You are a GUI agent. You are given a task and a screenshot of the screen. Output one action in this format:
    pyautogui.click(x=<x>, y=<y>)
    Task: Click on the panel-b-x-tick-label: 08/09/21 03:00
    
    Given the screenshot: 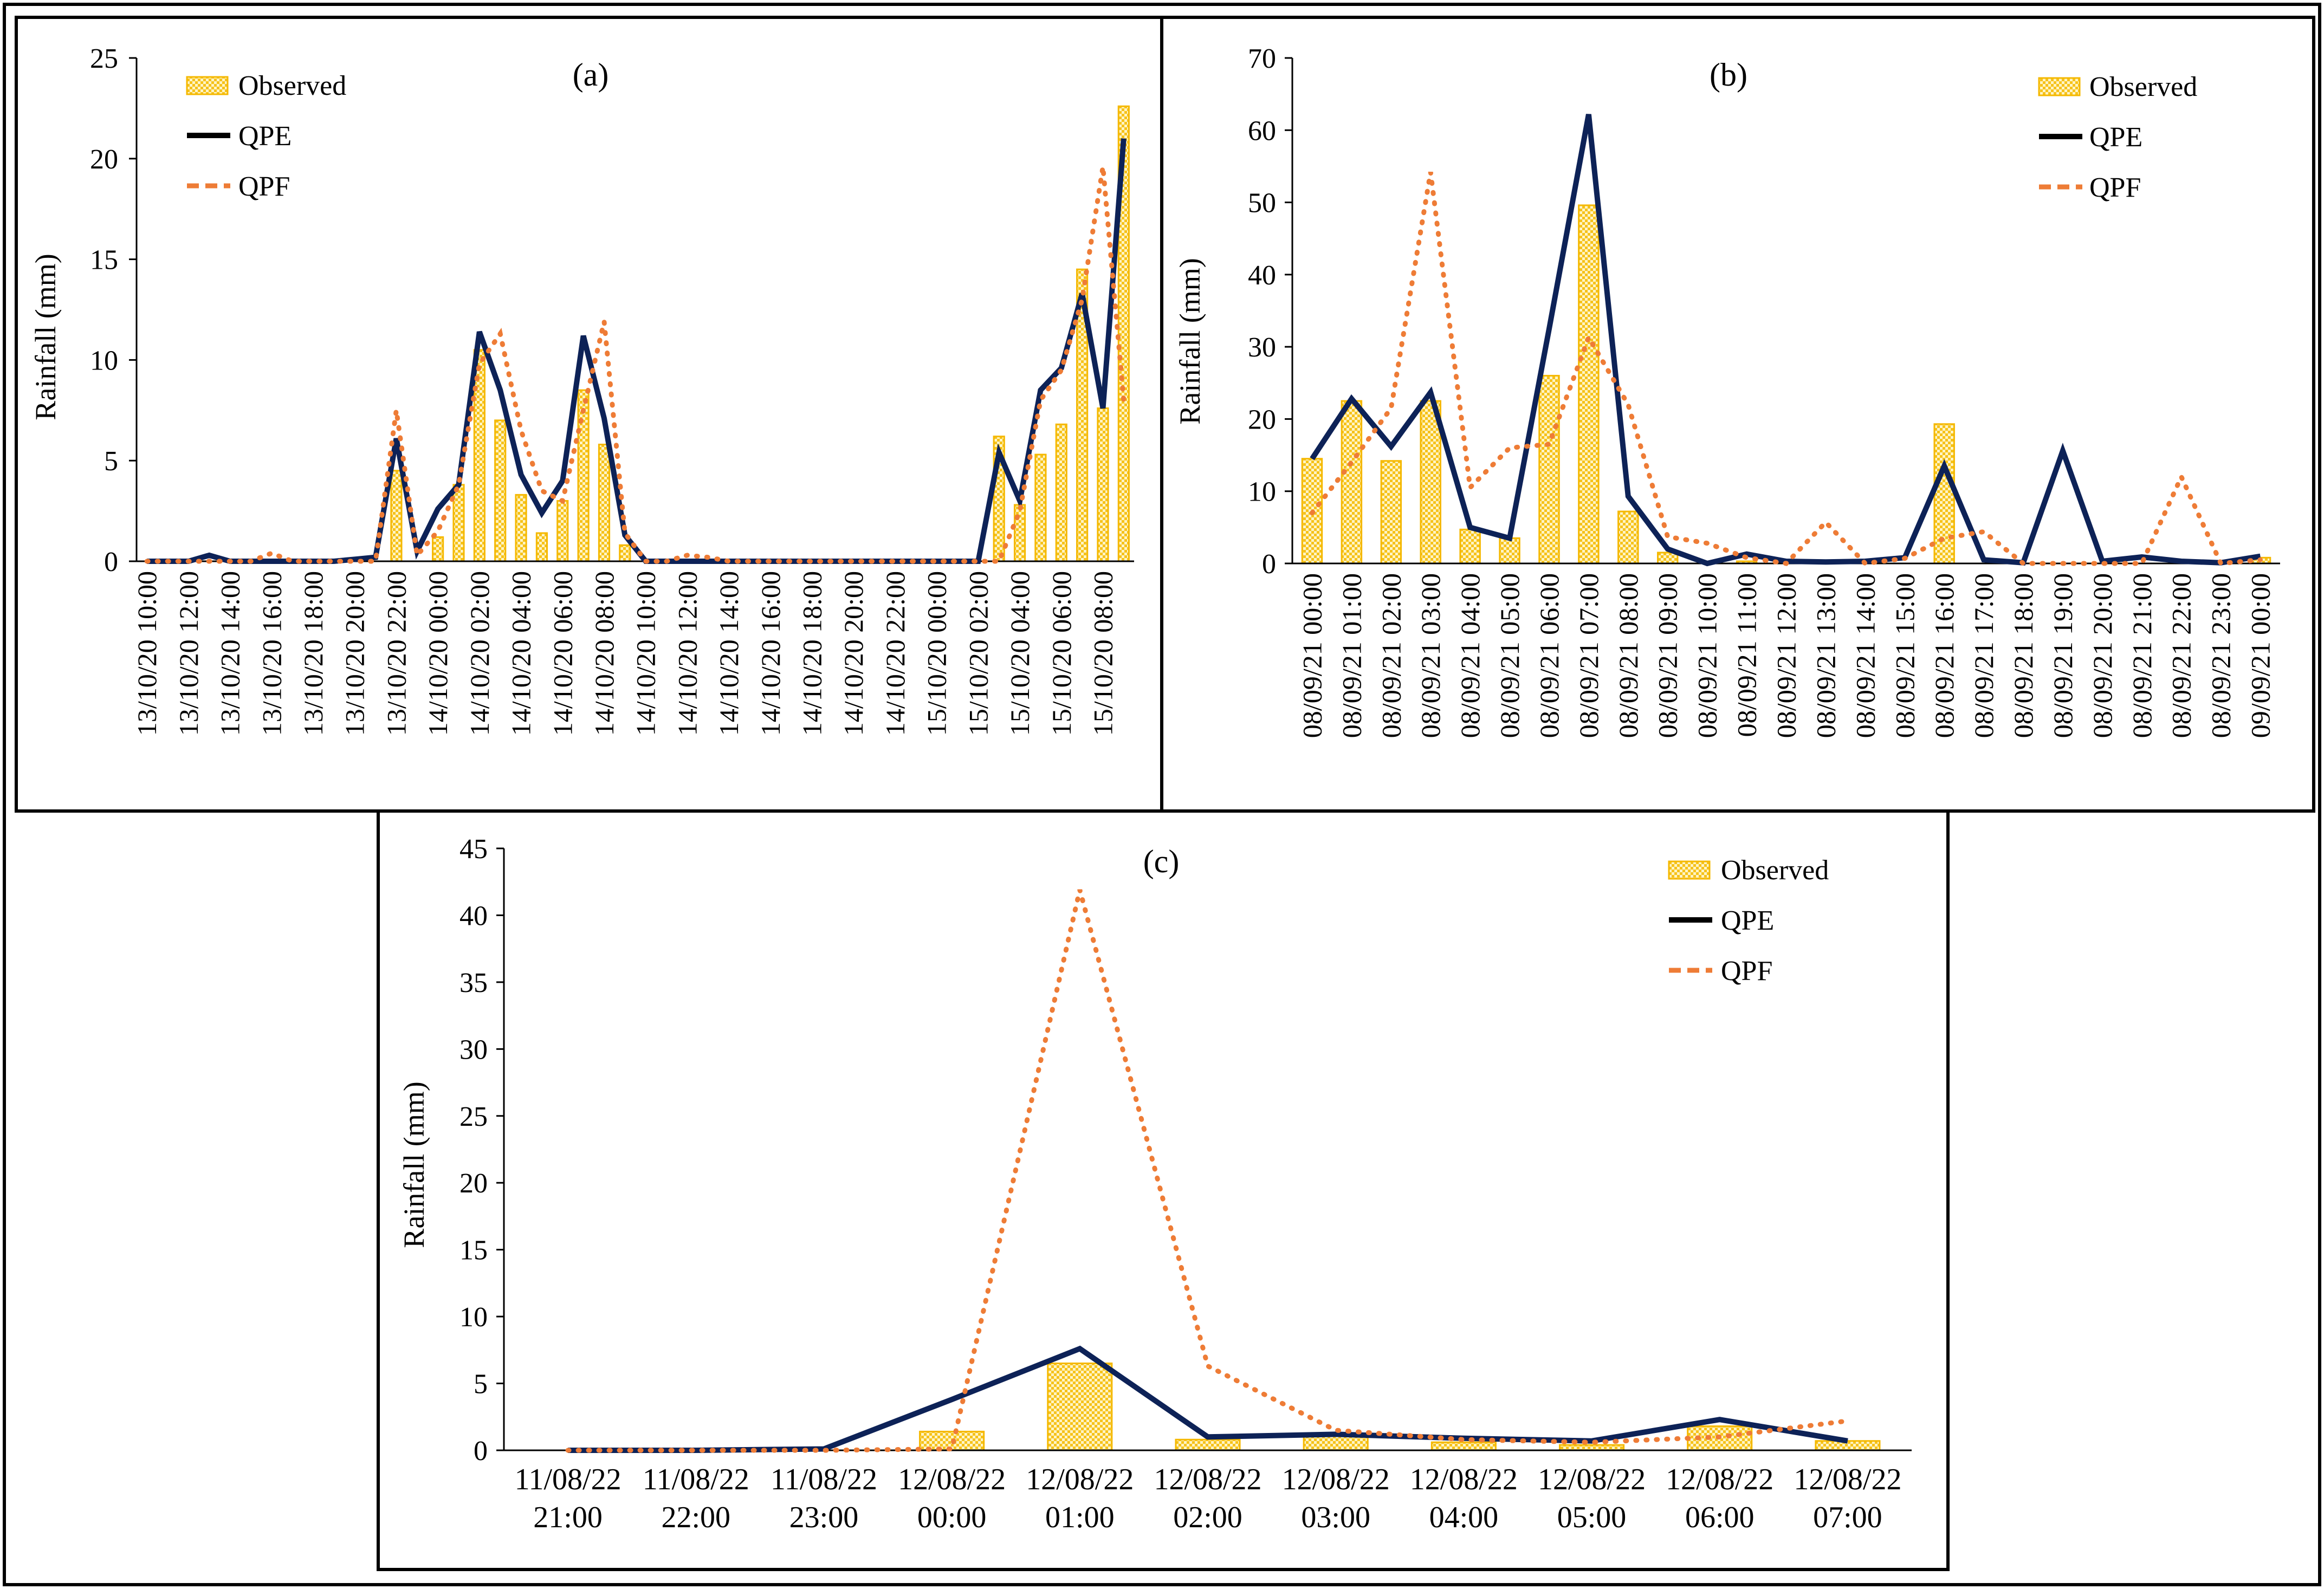 What is the action you would take?
    pyautogui.click(x=1430, y=655)
    